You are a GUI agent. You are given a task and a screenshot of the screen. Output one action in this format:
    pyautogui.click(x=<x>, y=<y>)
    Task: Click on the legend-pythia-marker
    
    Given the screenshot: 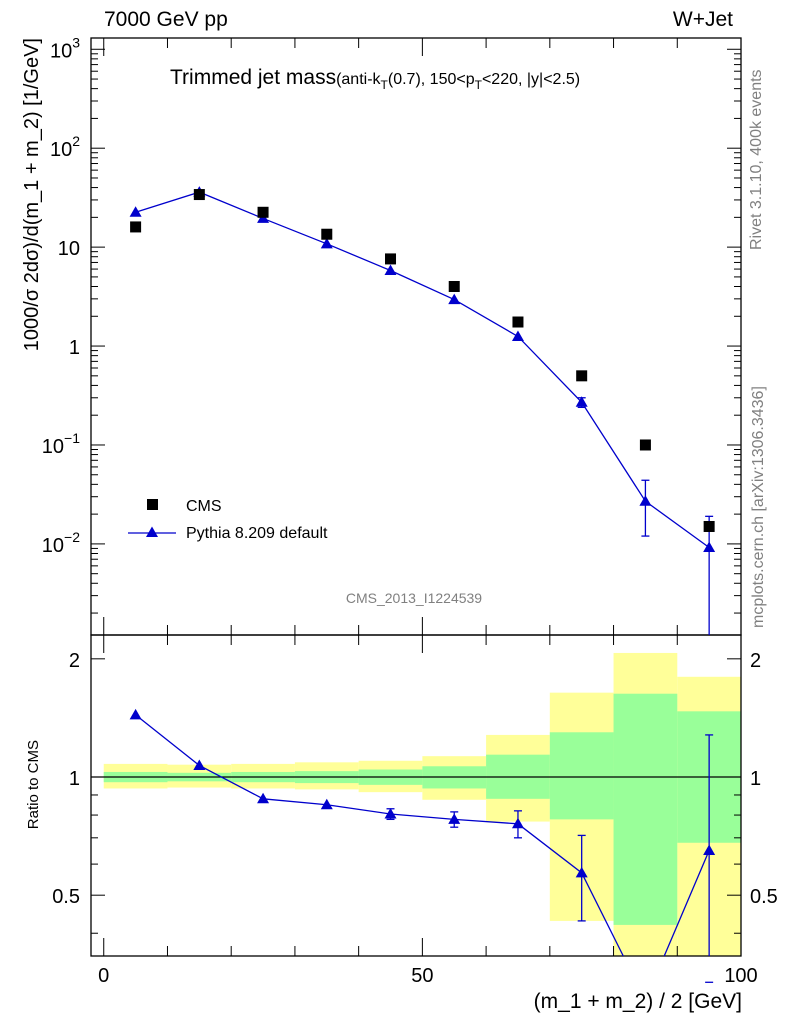 What is the action you would take?
    pyautogui.click(x=152, y=531)
    